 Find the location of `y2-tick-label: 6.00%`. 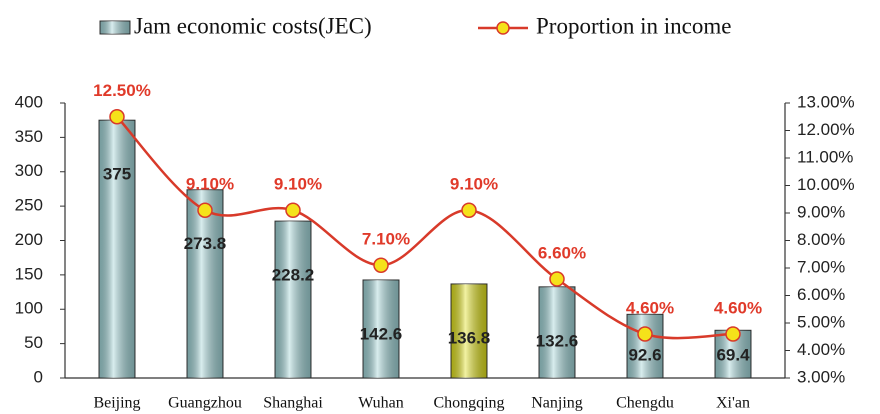

y2-tick-label: 6.00% is located at coordinates (821, 294).